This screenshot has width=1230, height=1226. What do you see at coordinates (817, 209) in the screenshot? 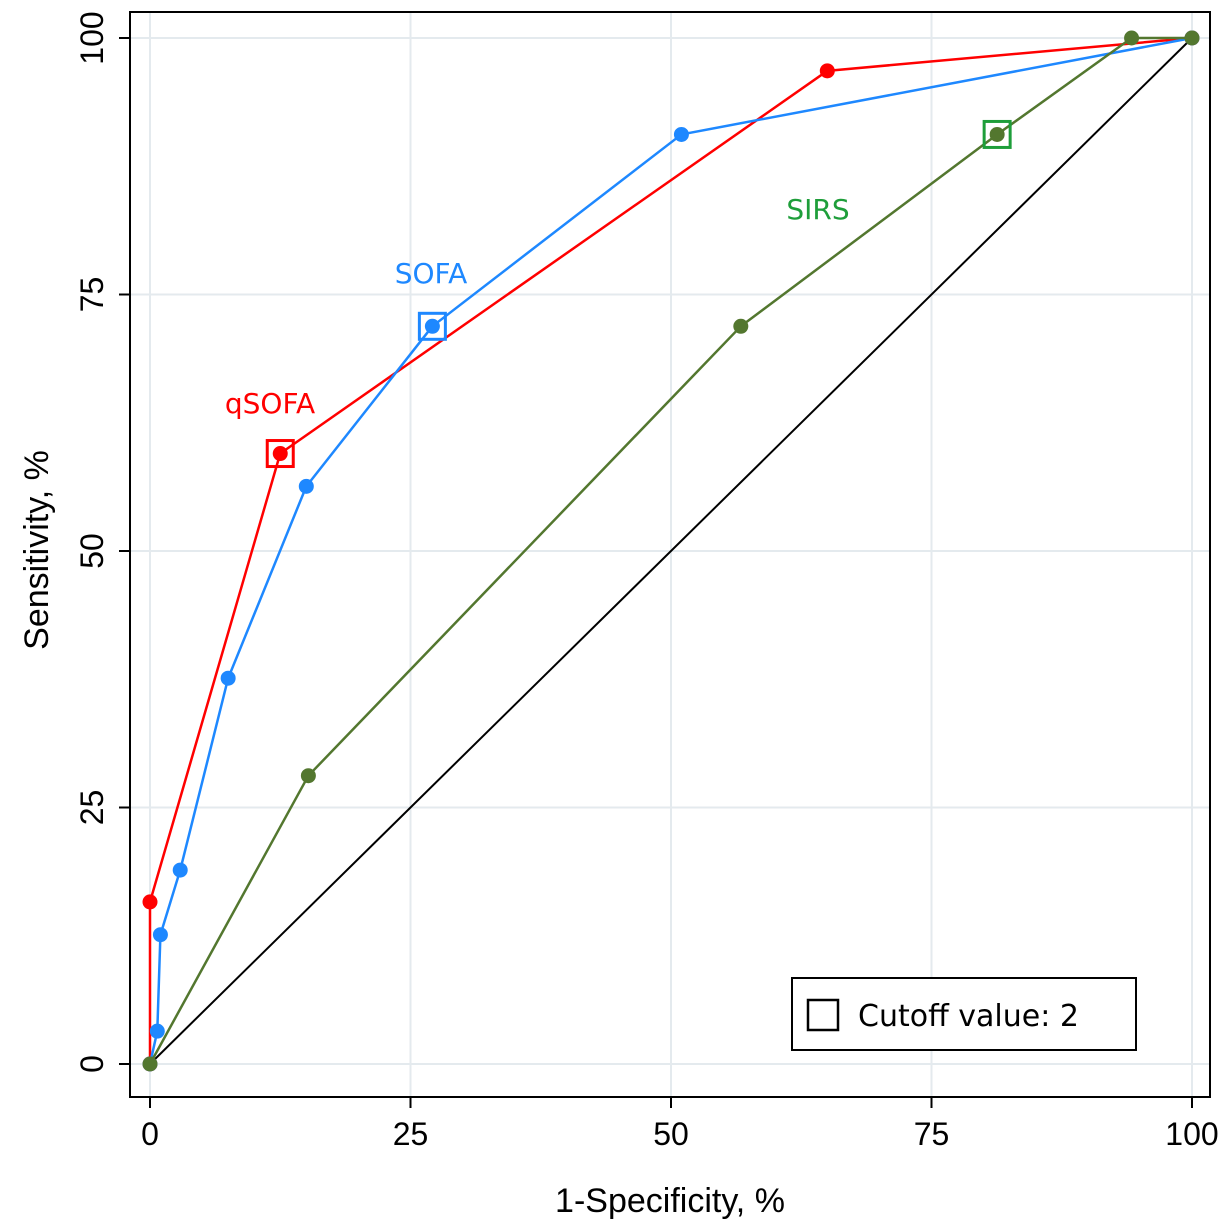
I see `series-label-sirs: SIRS` at bounding box center [817, 209].